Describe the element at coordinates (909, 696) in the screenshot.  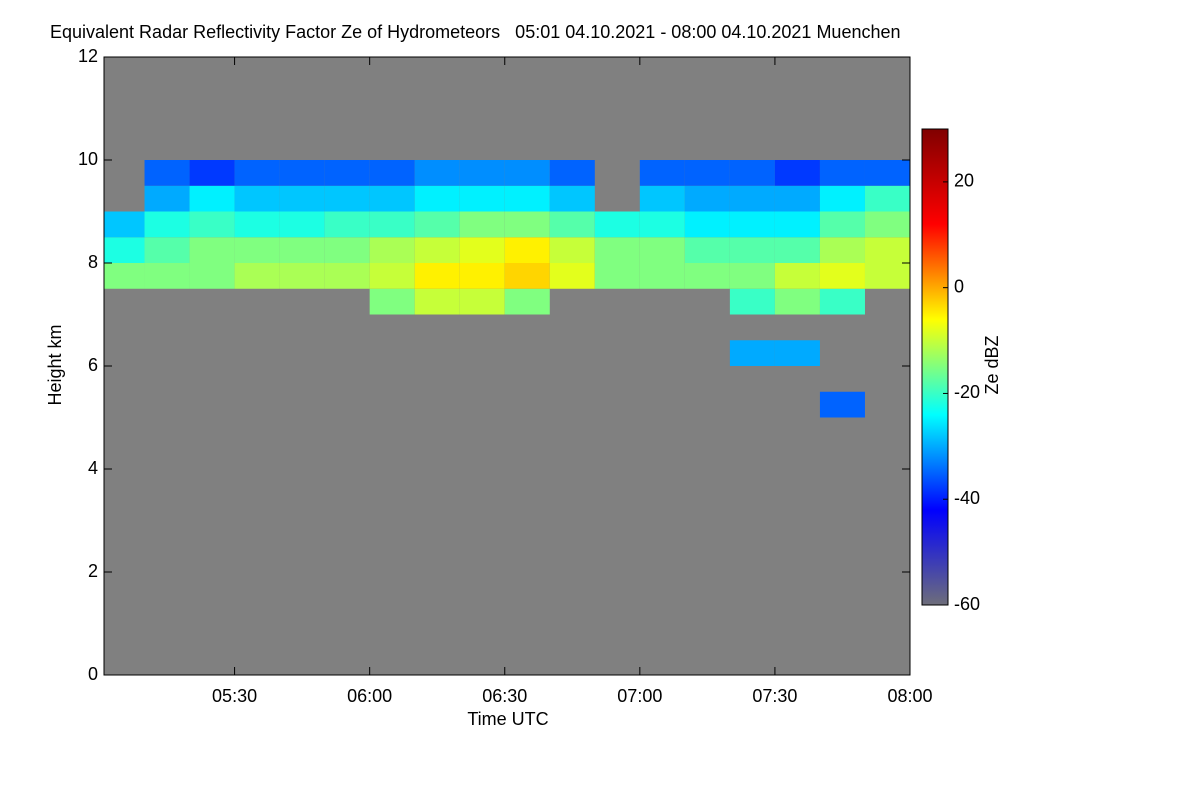
I see `x-tick-label: 08:00` at that location.